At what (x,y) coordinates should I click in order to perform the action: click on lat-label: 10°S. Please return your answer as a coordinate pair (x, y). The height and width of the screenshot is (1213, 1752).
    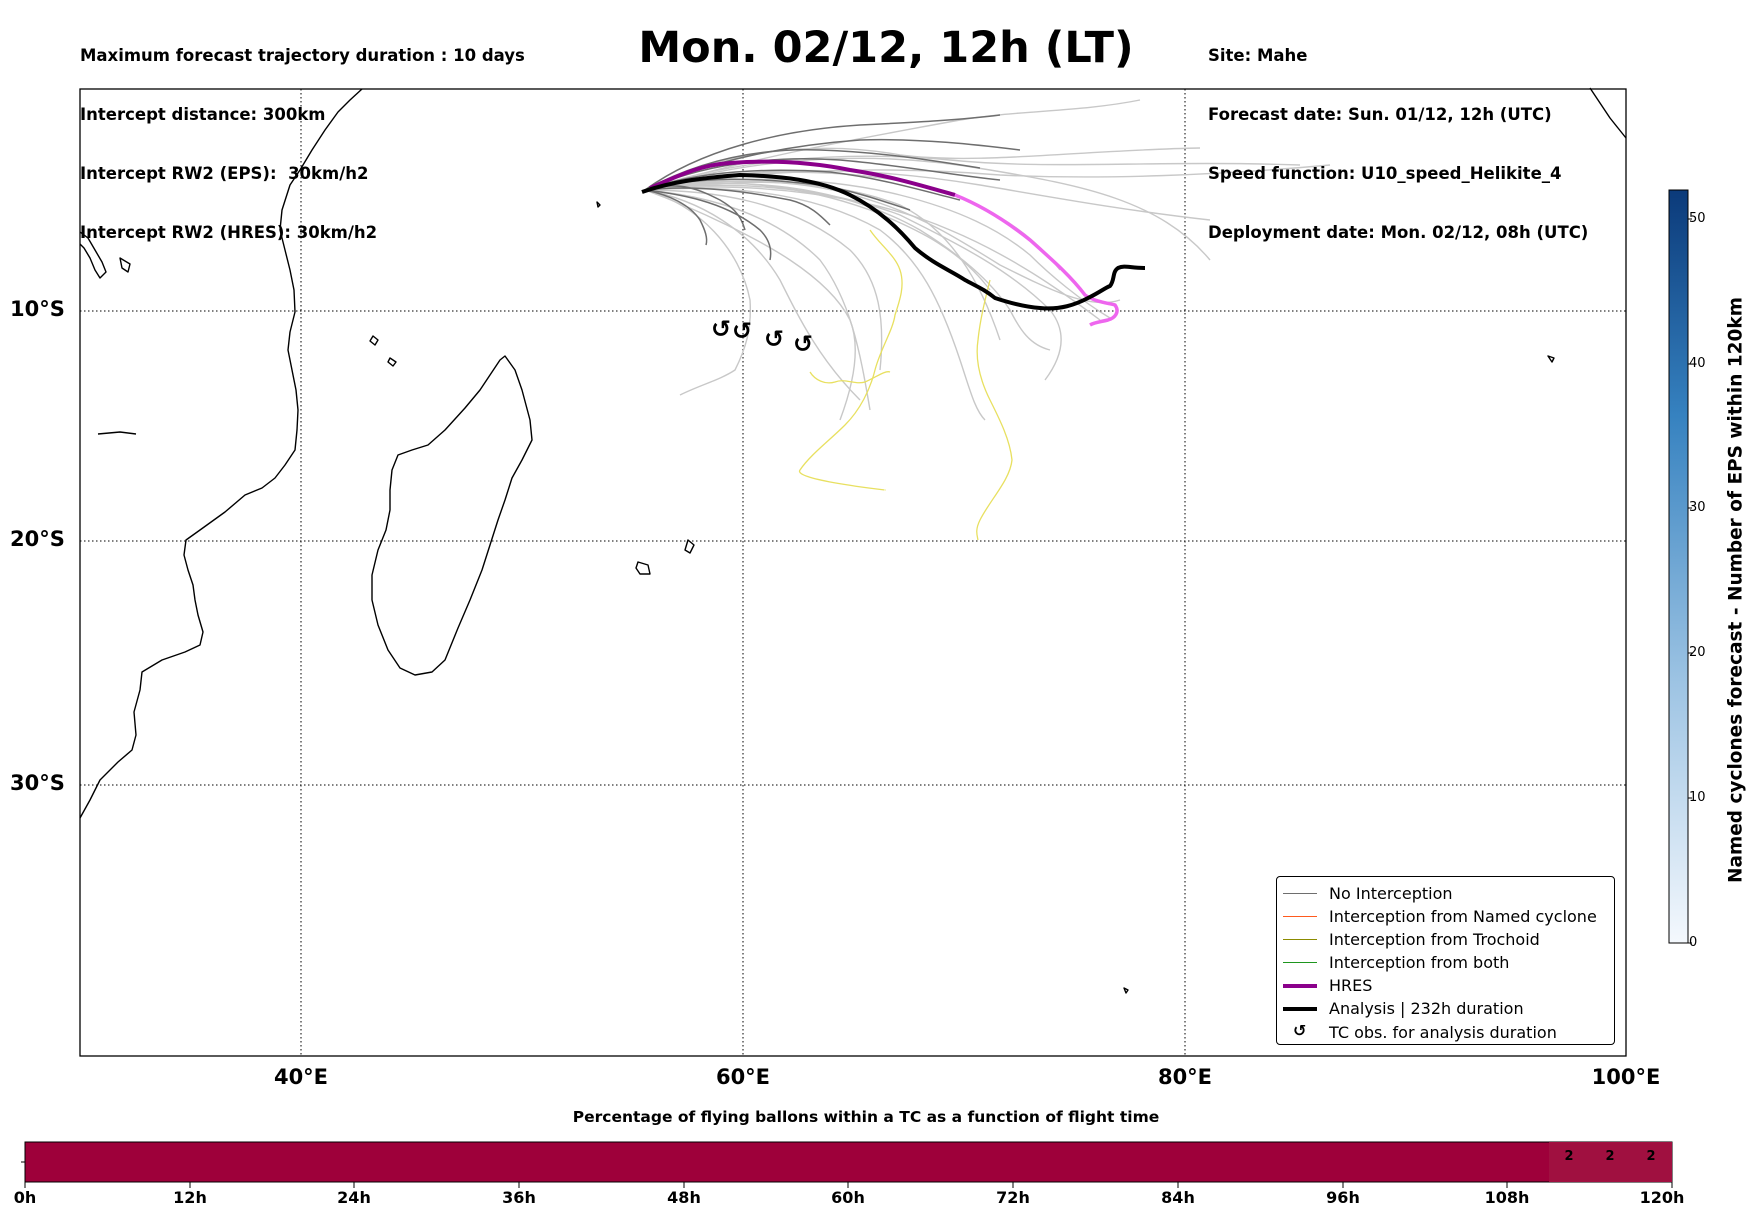
    Looking at the image, I should click on (37, 309).